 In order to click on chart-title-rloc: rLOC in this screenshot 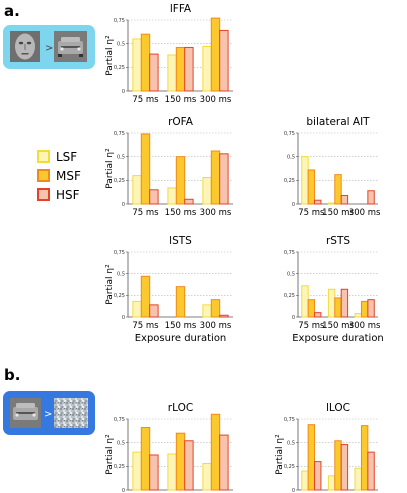, I will do `click(180, 408)`.